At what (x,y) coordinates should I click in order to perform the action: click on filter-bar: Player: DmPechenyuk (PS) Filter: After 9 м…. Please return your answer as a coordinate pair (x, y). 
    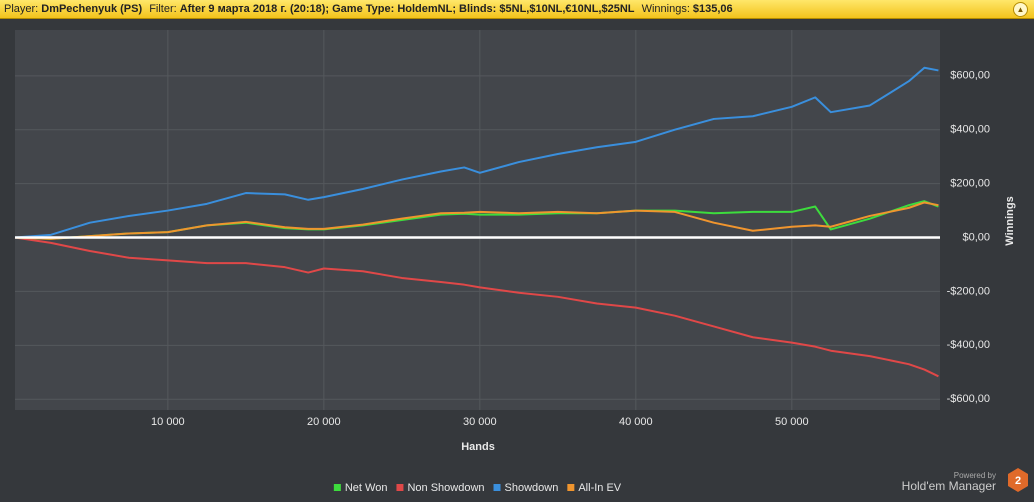
    Looking at the image, I should click on (517, 9).